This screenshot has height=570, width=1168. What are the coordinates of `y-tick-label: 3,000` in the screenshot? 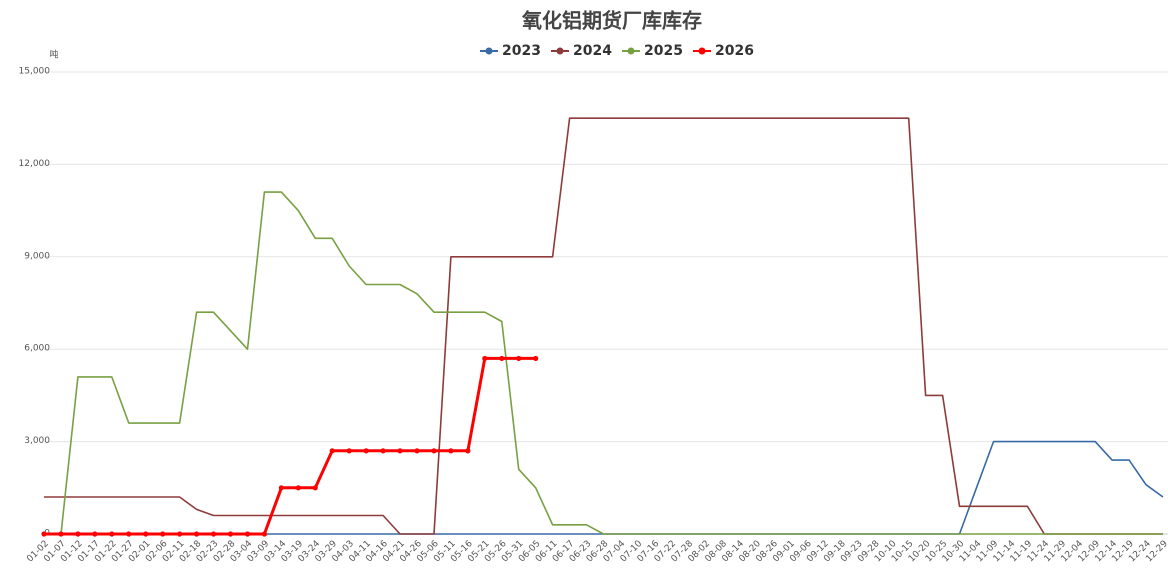 It's located at (37, 441).